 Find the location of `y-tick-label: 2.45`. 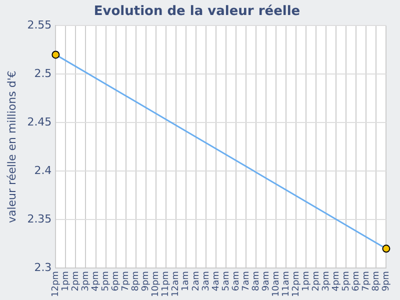

y-tick-label: 2.45 is located at coordinates (39, 121).